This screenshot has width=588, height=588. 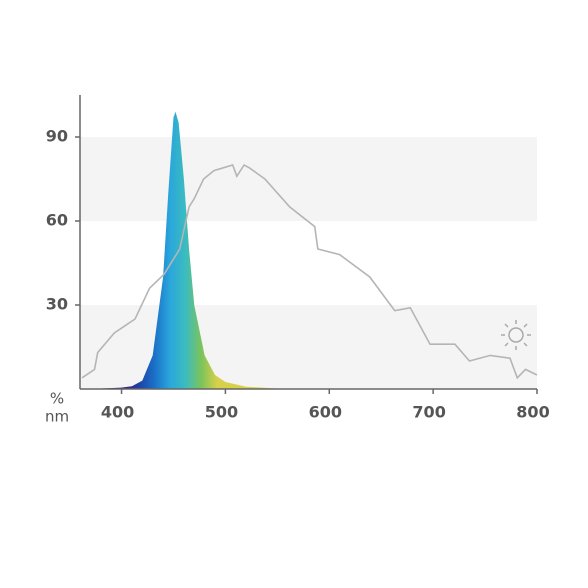 I want to click on y-axis-label: %, so click(x=57, y=399).